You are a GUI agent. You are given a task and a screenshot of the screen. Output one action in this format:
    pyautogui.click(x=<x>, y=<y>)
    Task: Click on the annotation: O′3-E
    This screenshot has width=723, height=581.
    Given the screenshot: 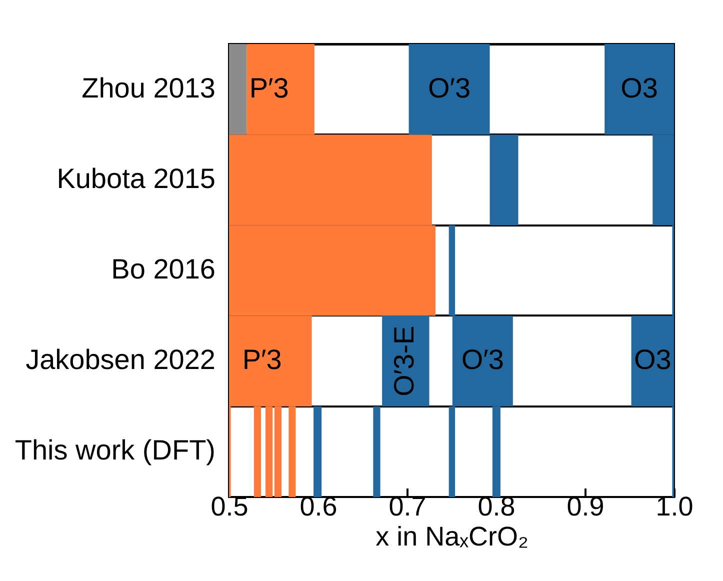 What is the action you would take?
    pyautogui.click(x=404, y=361)
    